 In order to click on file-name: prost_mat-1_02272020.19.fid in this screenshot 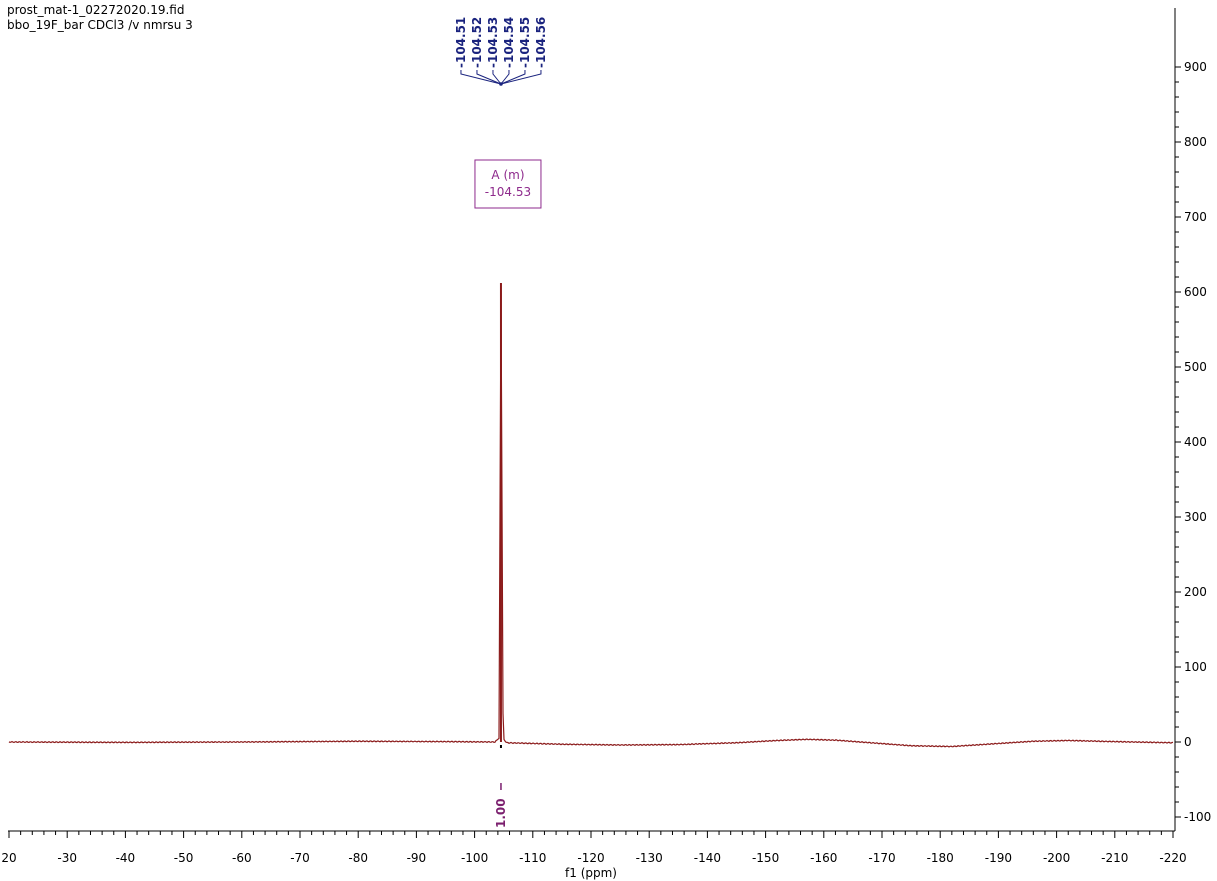, I will do `click(96, 10)`.